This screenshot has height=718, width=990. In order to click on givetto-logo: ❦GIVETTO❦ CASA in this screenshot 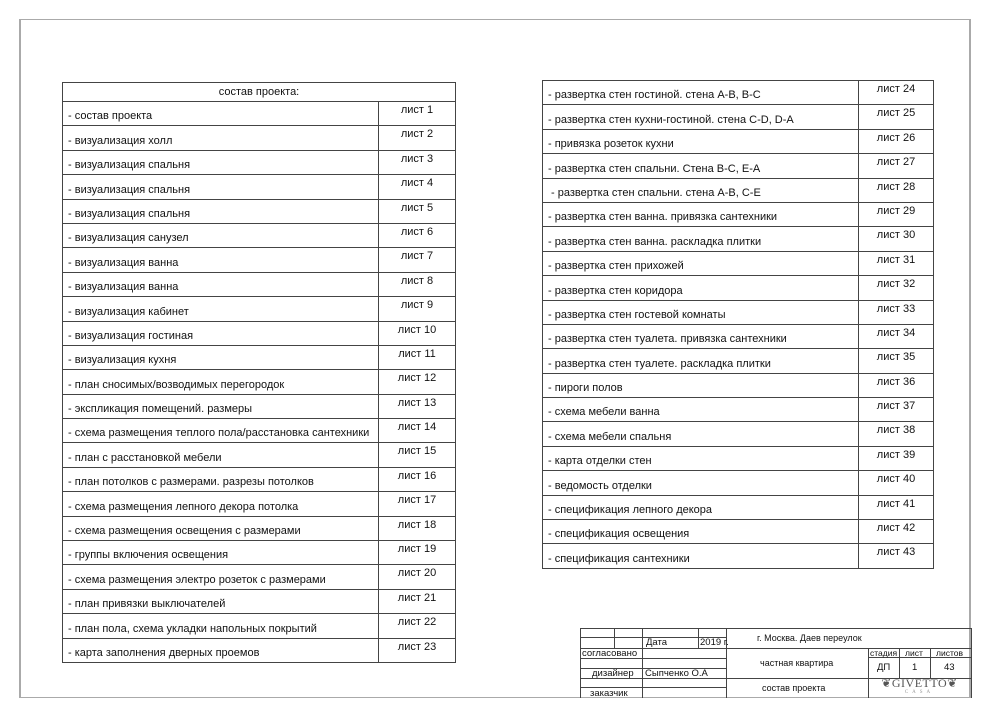, I will do `click(919, 687)`.